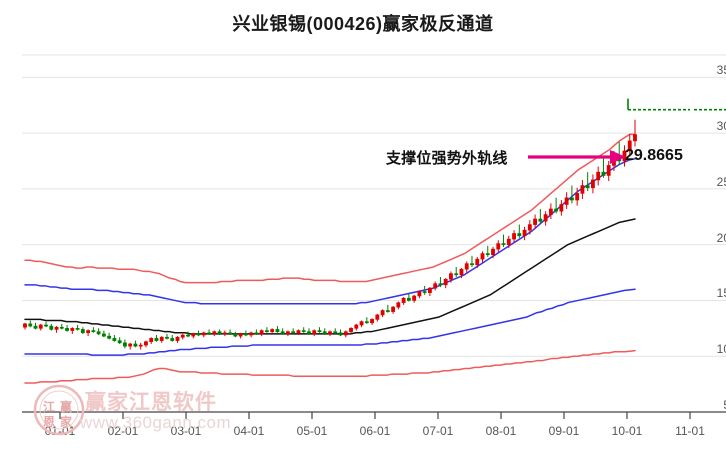 Image resolution: width=726 pixels, height=450 pixels. I want to click on x-tick-09-01: 09-01, so click(564, 431).